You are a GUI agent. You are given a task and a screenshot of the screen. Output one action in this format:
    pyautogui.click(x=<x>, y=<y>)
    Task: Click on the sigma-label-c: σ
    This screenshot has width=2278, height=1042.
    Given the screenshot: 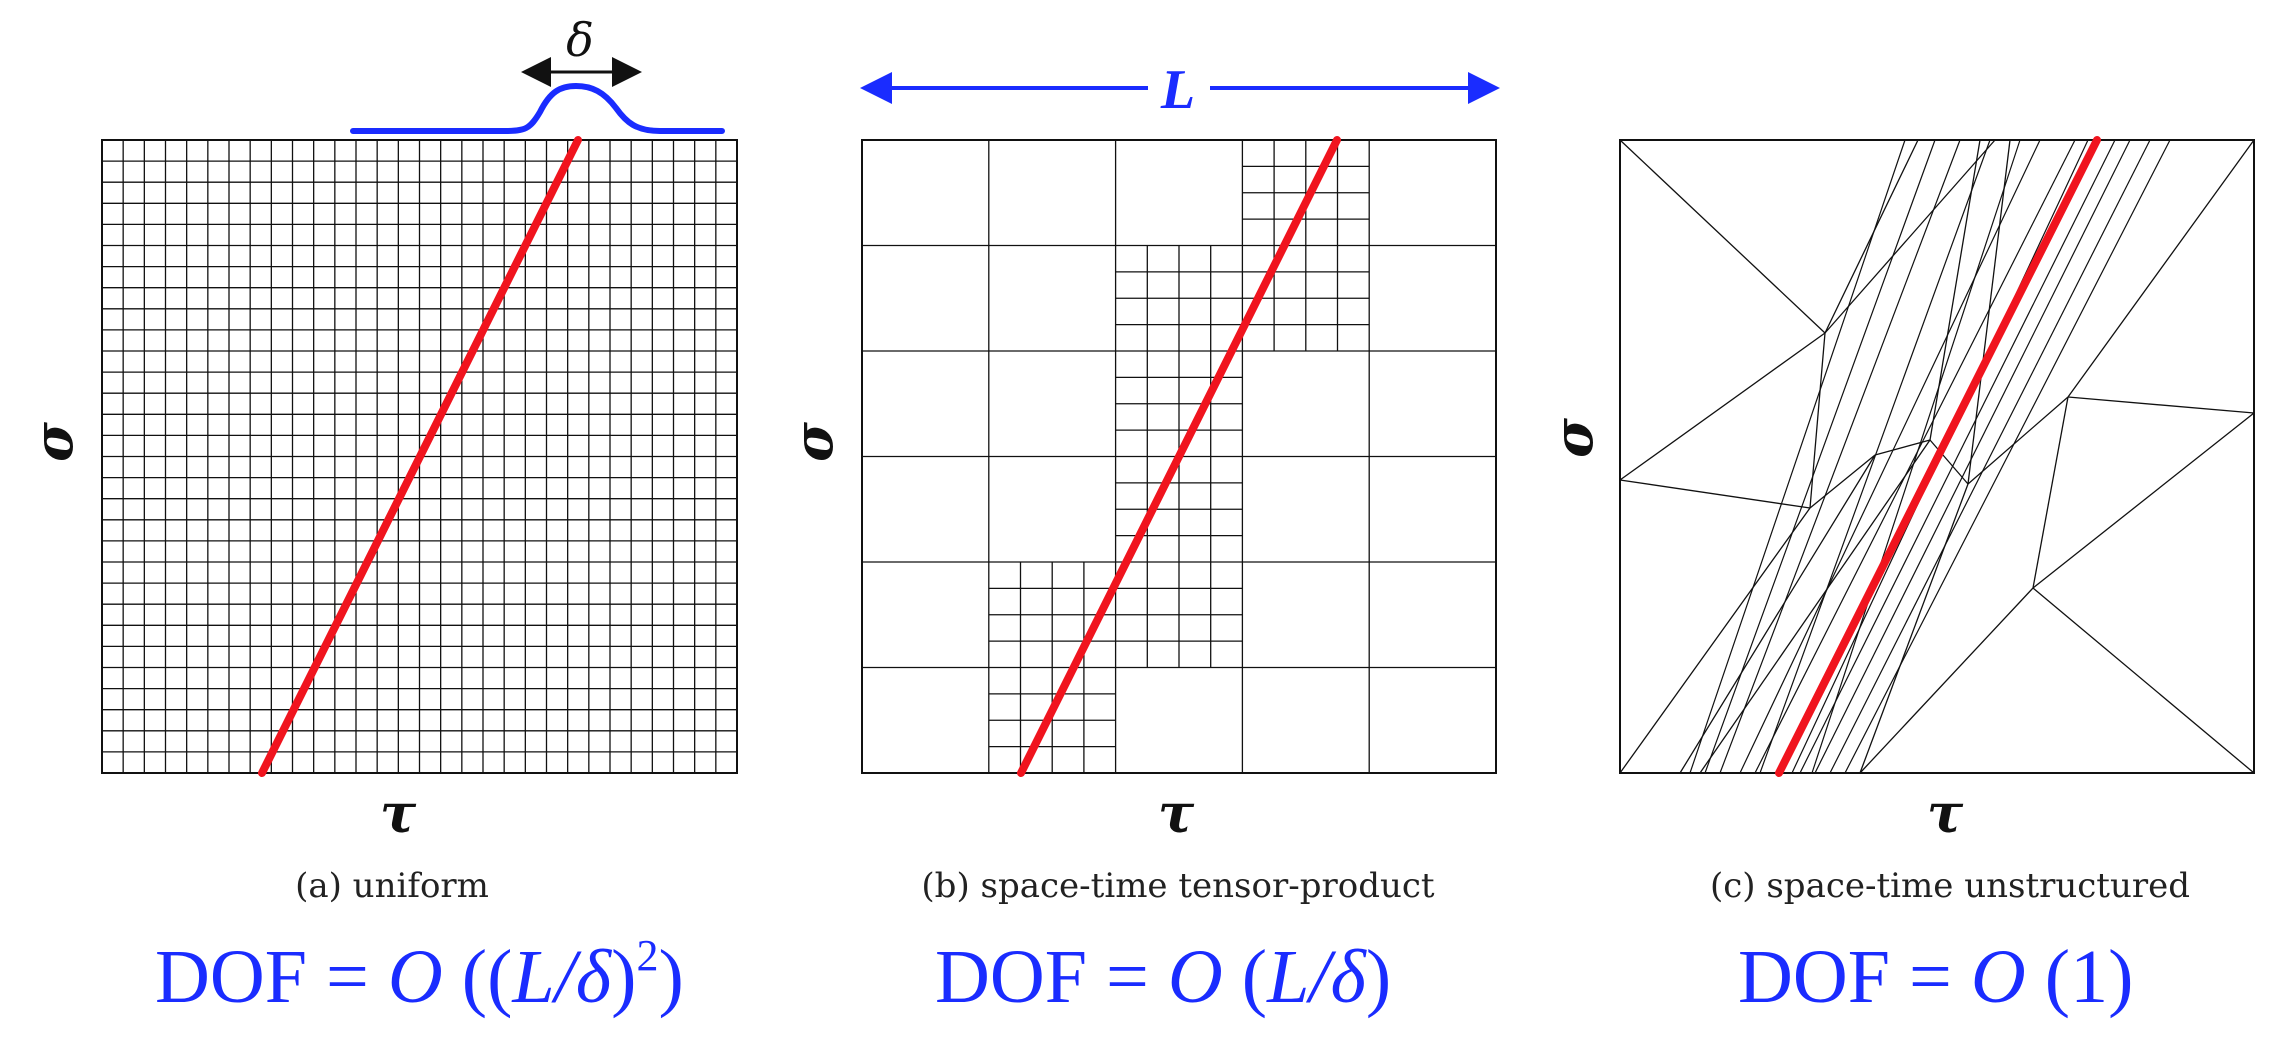 What is the action you would take?
    pyautogui.click(x=1573, y=438)
    